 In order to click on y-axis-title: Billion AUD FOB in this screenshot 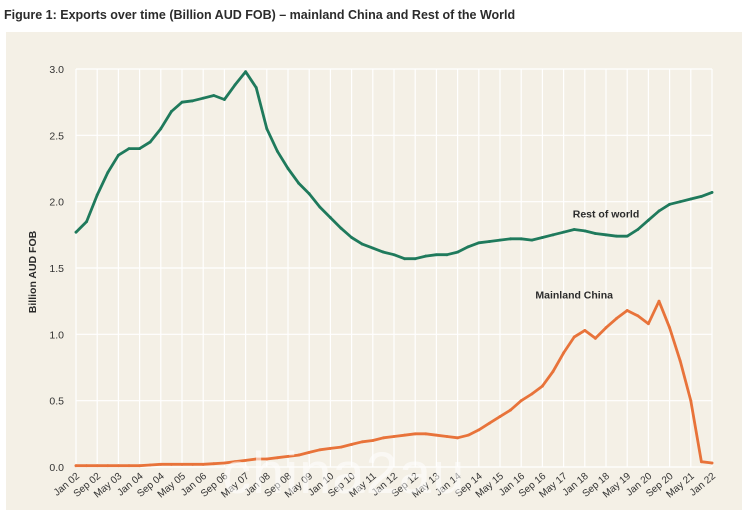, I will do `click(33, 271)`.